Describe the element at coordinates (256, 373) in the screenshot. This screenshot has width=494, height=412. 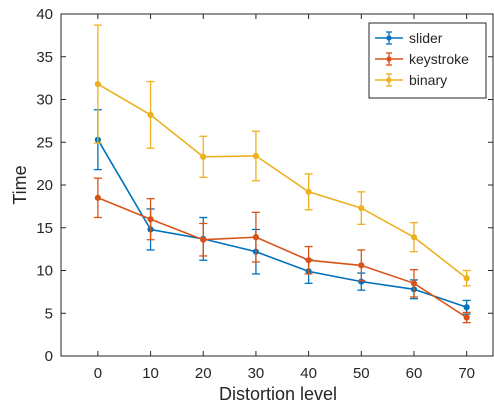
I see `x-tick-label: 30` at that location.